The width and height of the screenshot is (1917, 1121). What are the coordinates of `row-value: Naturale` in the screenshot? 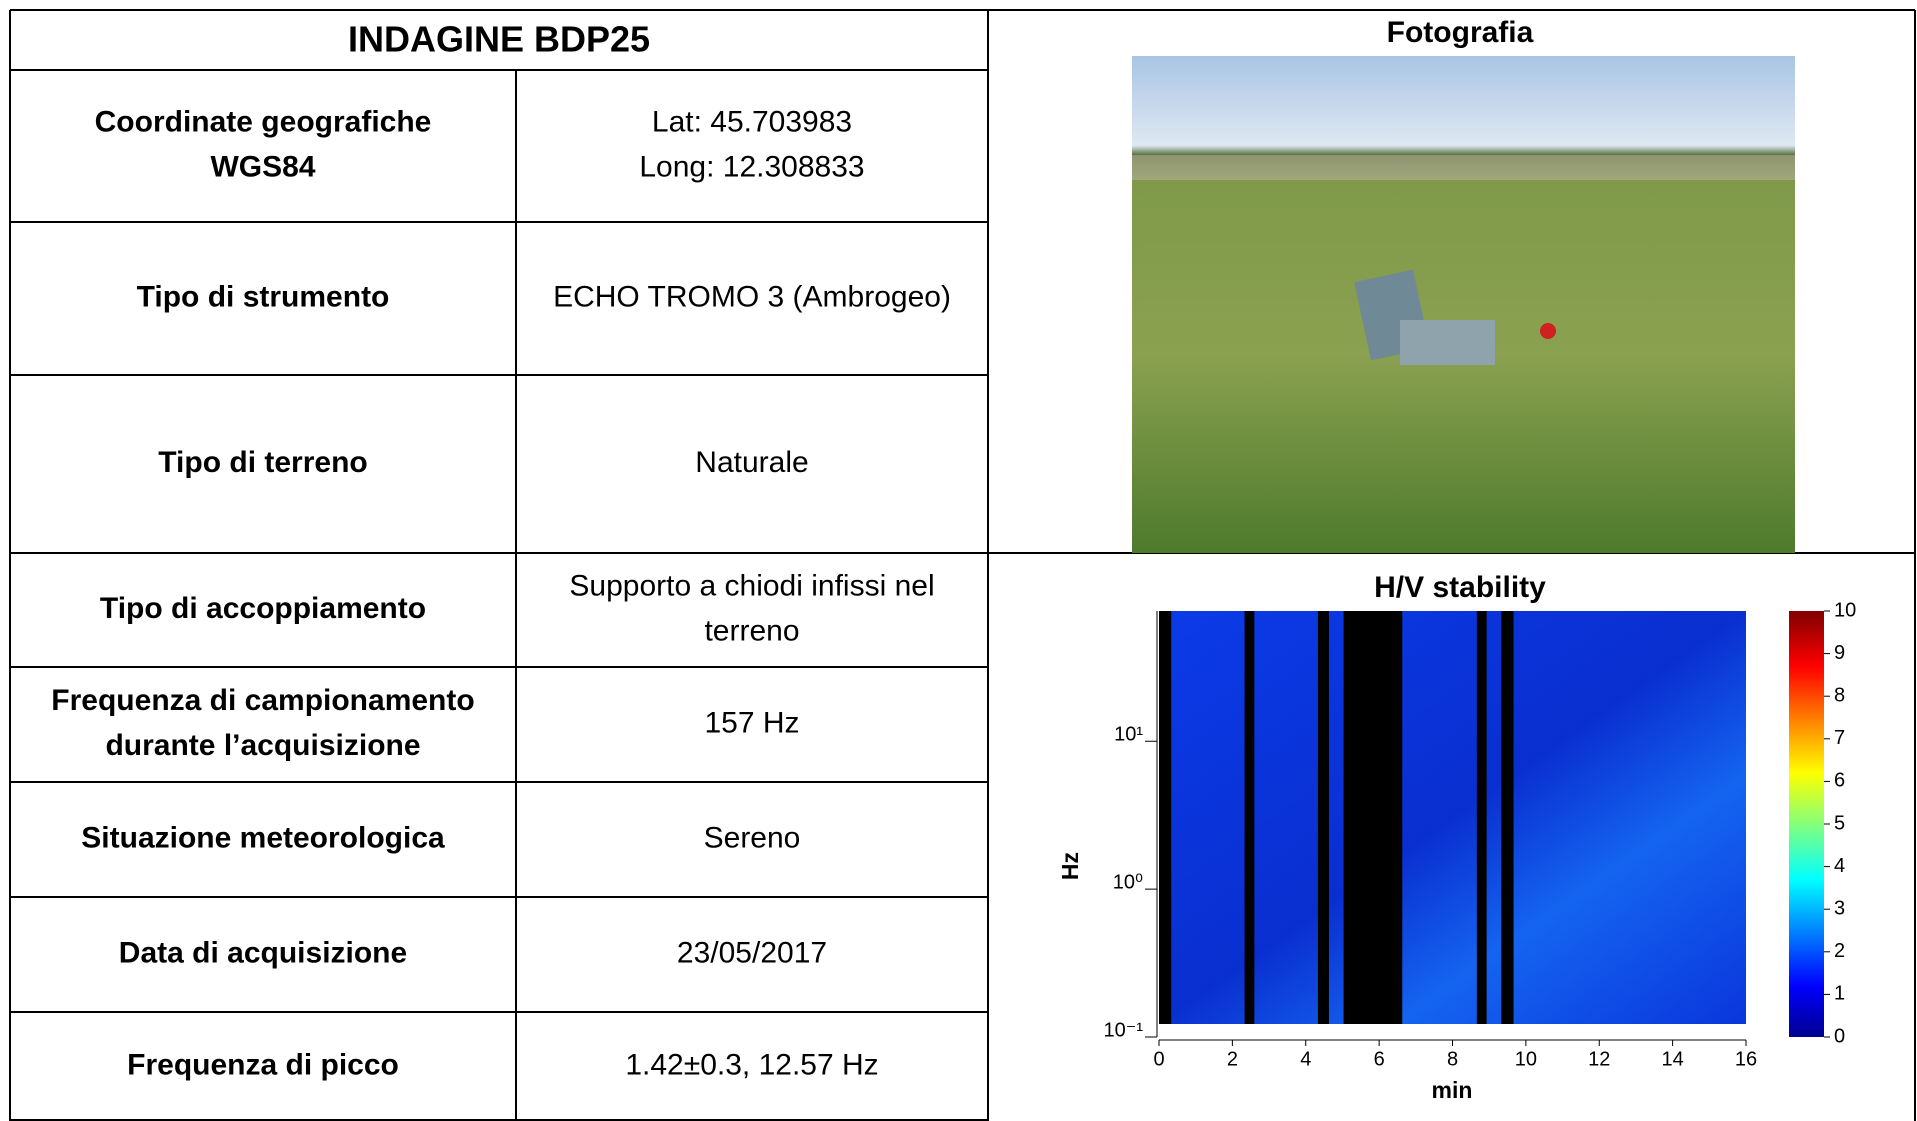 It's located at (751, 462).